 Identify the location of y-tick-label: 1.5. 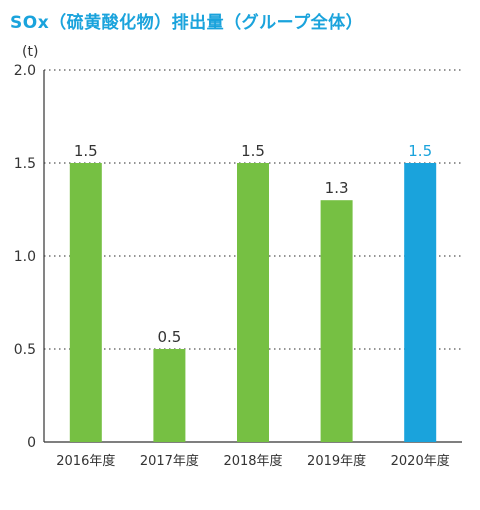
(25, 164).